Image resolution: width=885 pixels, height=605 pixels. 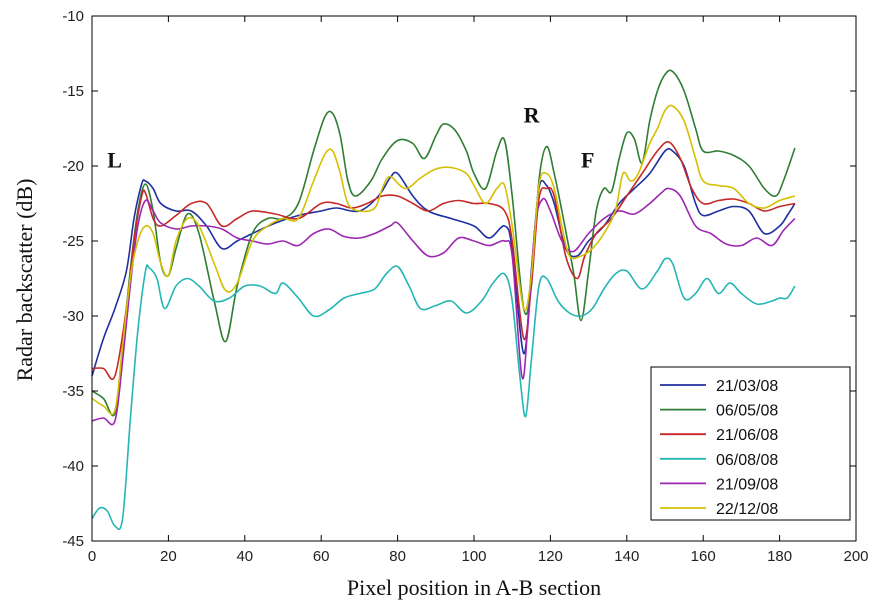 What do you see at coordinates (747, 386) in the screenshot?
I see `legend-label: 21/03/08` at bounding box center [747, 386].